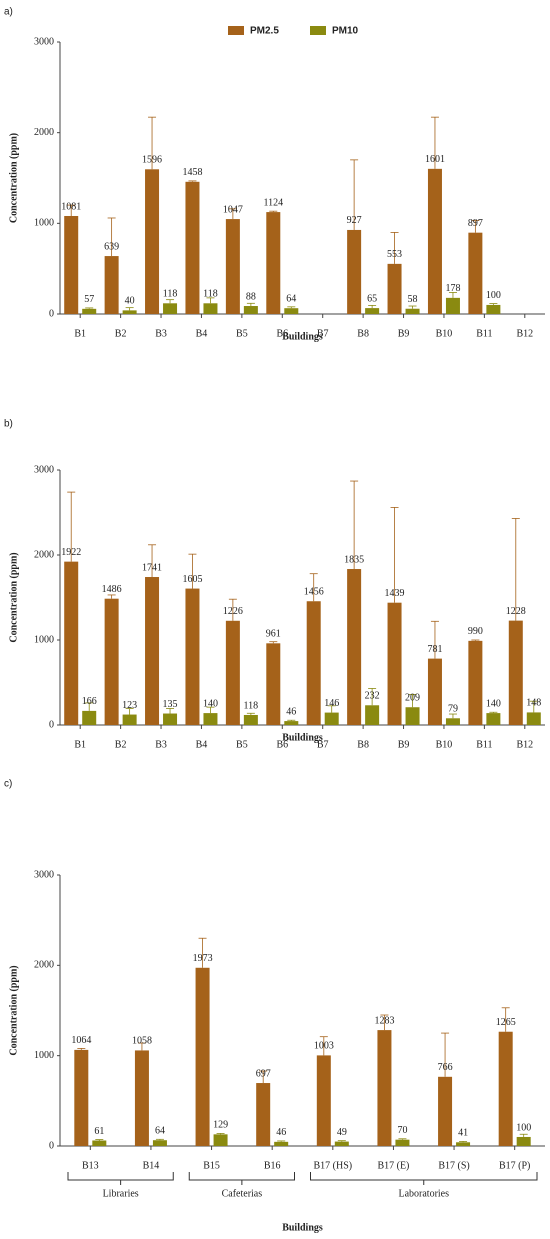  I want to click on y-tick-label: 2000, so click(44, 554).